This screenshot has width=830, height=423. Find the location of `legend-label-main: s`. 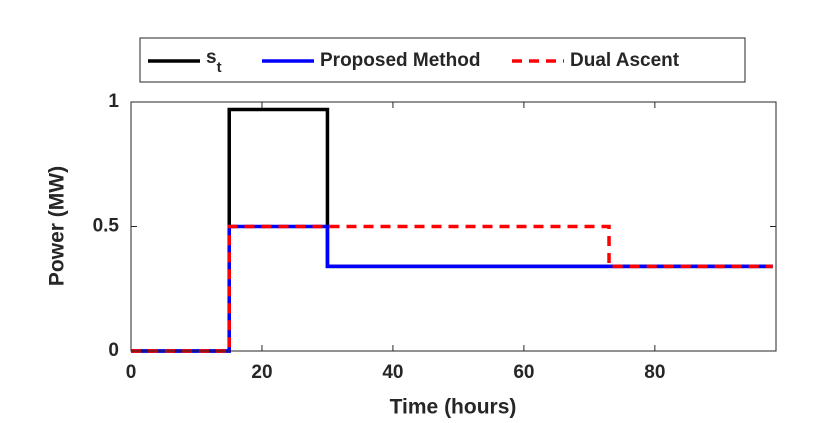

legend-label-main: s is located at coordinates (211, 57).